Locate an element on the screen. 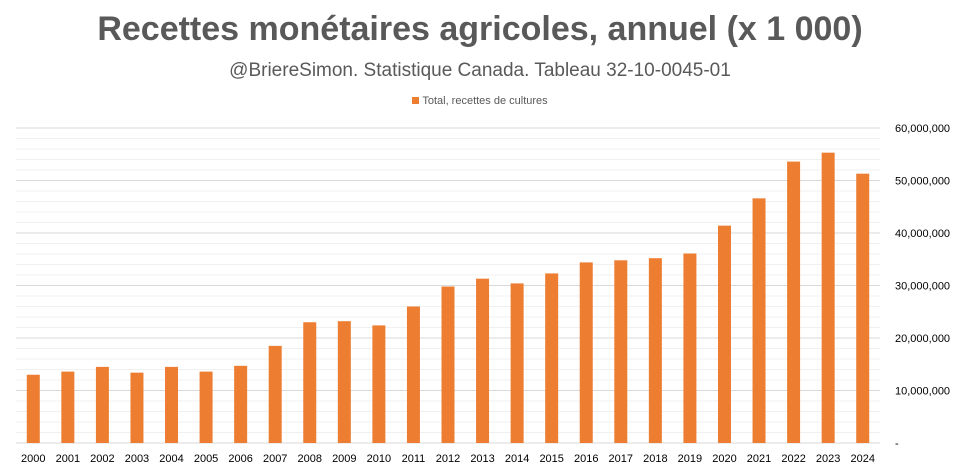 This screenshot has height=475, width=960. y-tick-label: 50,000,000 is located at coordinates (922, 182).